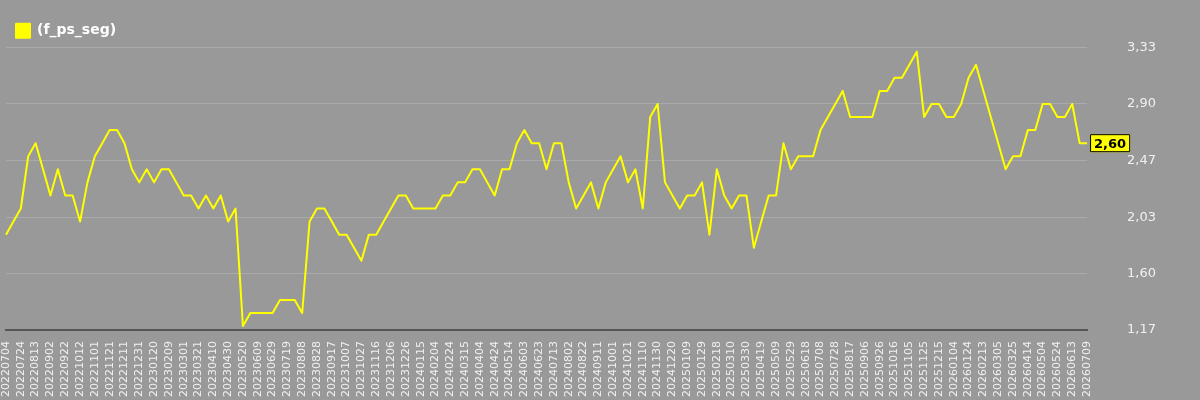 Image resolution: width=1200 pixels, height=400 pixels. I want to click on y-tick-label: 2,90, so click(1142, 103).